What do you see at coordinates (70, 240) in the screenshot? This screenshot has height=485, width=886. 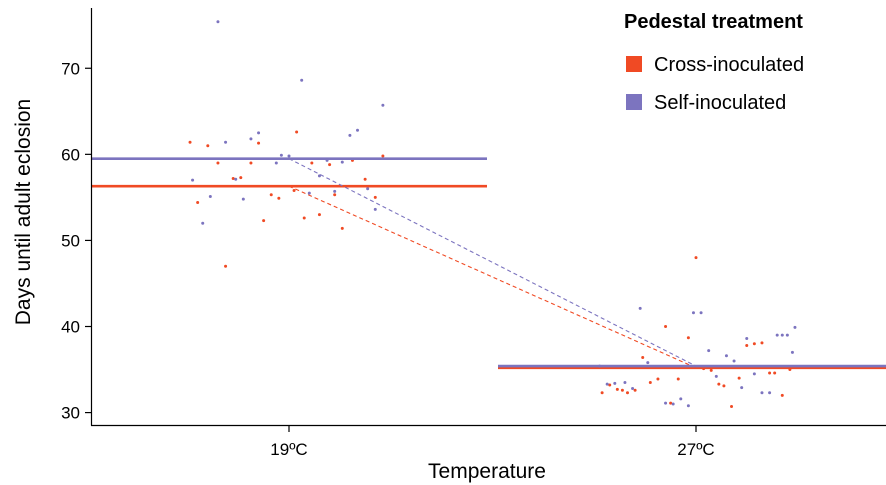 I see `y-tick-label: 50` at bounding box center [70, 240].